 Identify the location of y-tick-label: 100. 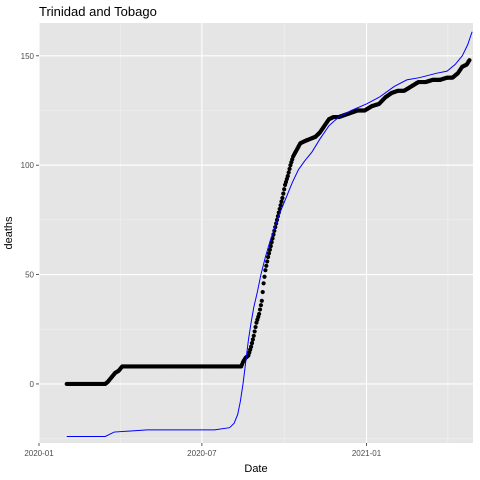
(28, 165).